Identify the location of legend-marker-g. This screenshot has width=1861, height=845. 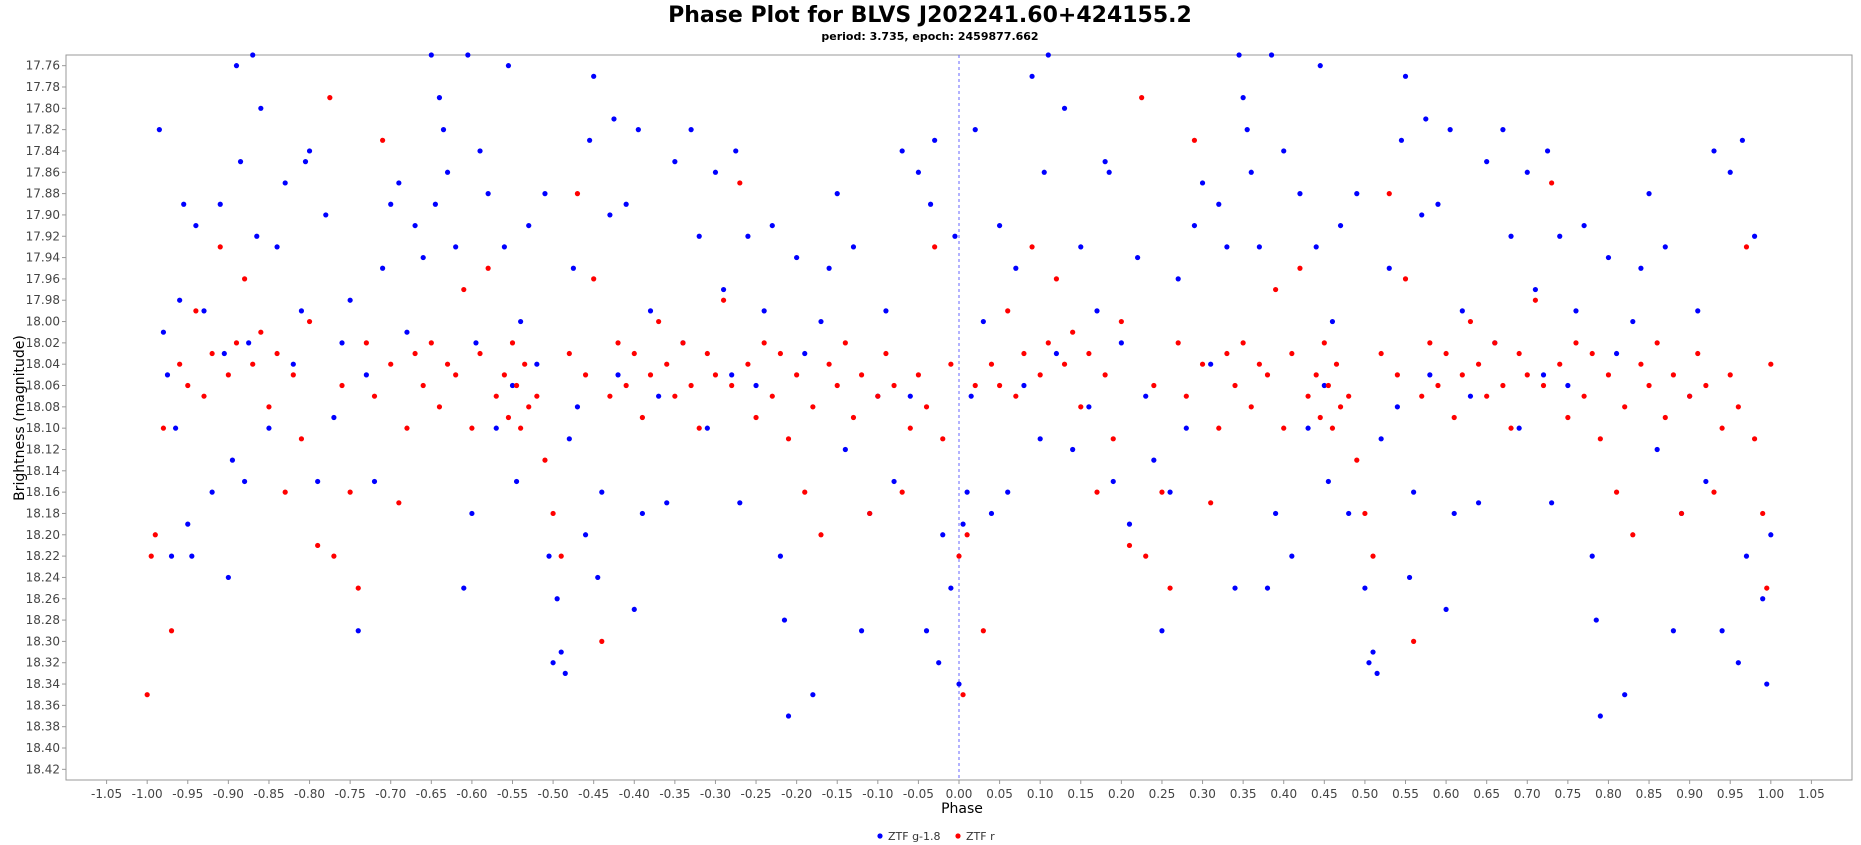
(880, 836).